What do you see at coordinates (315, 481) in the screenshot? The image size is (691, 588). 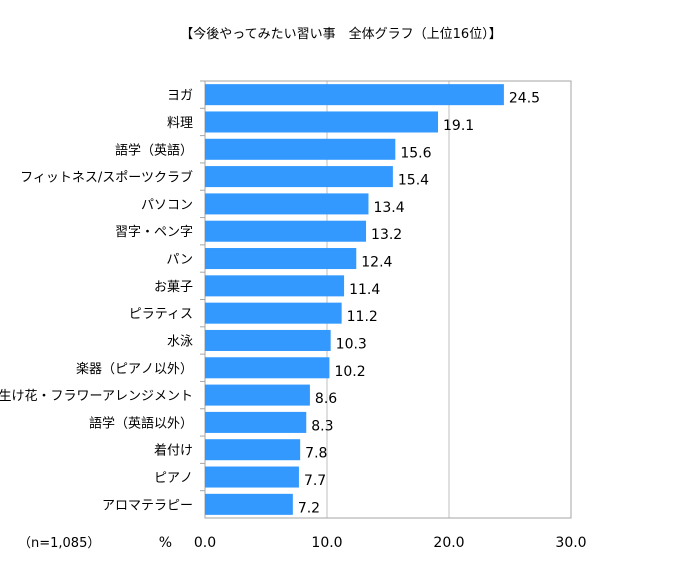 I see `value-label: 7.7` at bounding box center [315, 481].